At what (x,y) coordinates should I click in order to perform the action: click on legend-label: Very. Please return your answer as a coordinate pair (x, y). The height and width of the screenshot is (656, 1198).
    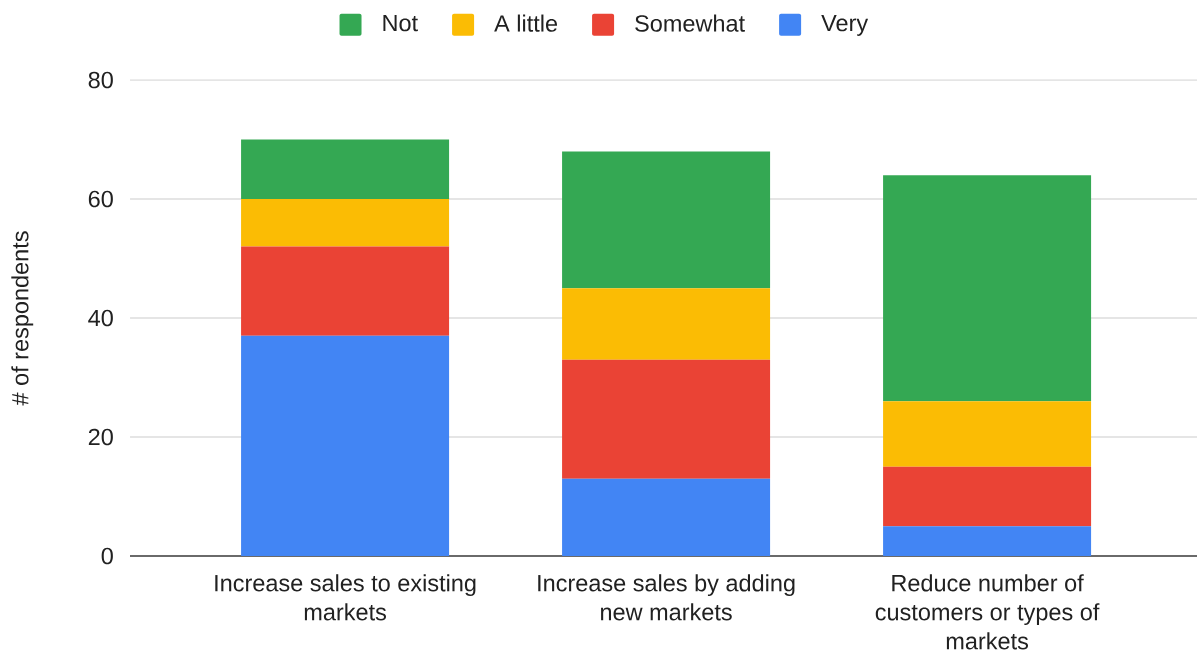
    Looking at the image, I should click on (845, 25).